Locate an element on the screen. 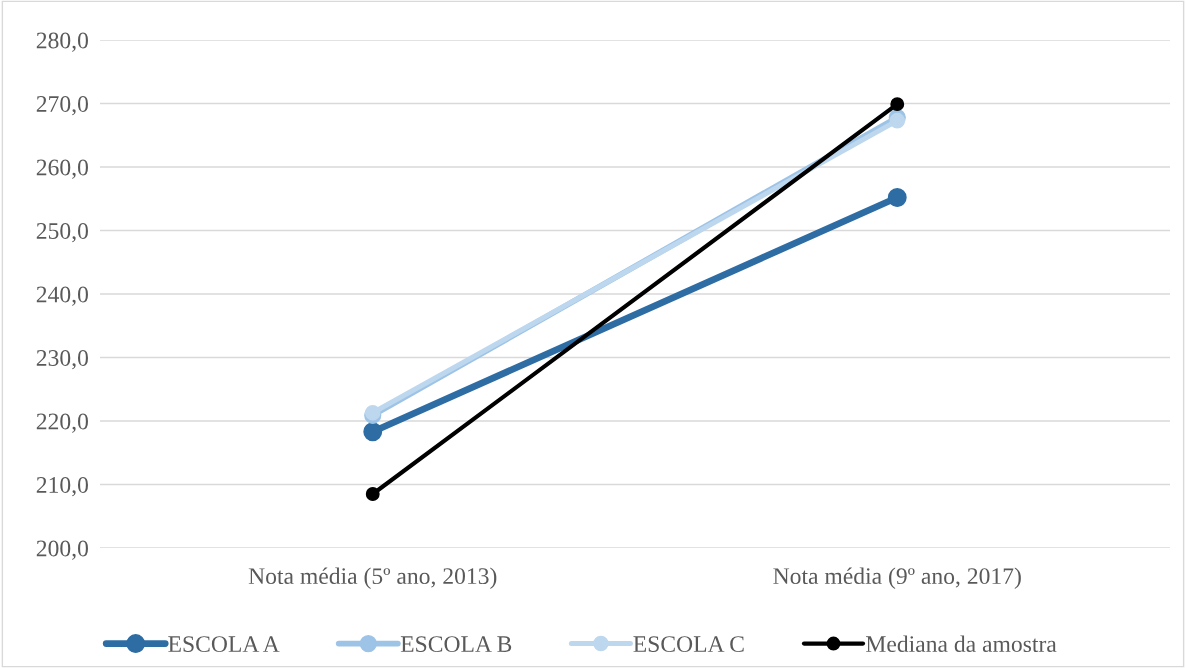 The height and width of the screenshot is (668, 1186). y-tick-label: 280,0 is located at coordinates (62, 42).